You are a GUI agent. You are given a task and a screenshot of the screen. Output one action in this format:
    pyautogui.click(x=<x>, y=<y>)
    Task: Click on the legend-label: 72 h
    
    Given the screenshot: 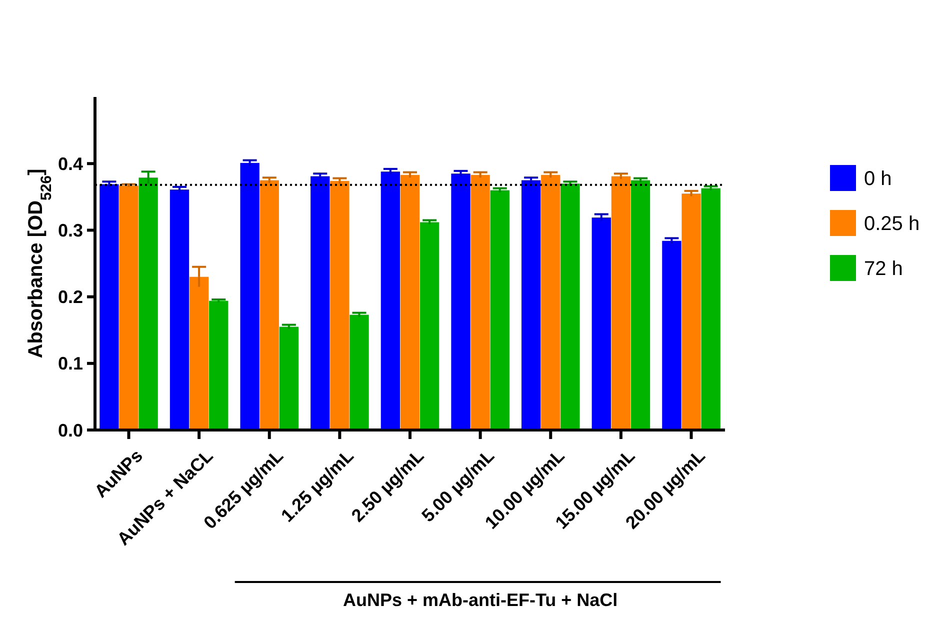 What is the action you would take?
    pyautogui.click(x=883, y=269)
    